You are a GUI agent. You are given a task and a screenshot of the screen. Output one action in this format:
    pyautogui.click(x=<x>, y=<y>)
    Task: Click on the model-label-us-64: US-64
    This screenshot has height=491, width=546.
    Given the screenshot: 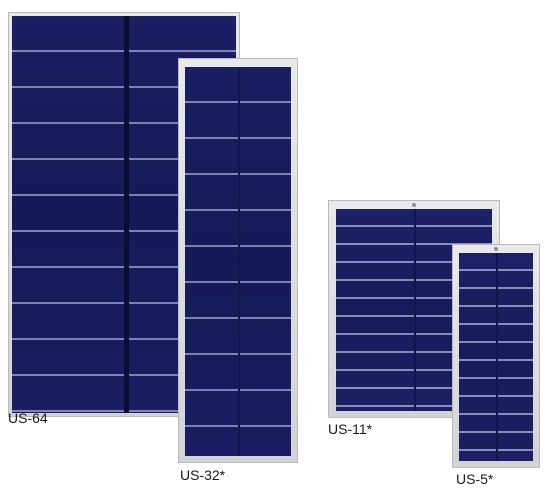 What is the action you would take?
    pyautogui.click(x=28, y=418)
    